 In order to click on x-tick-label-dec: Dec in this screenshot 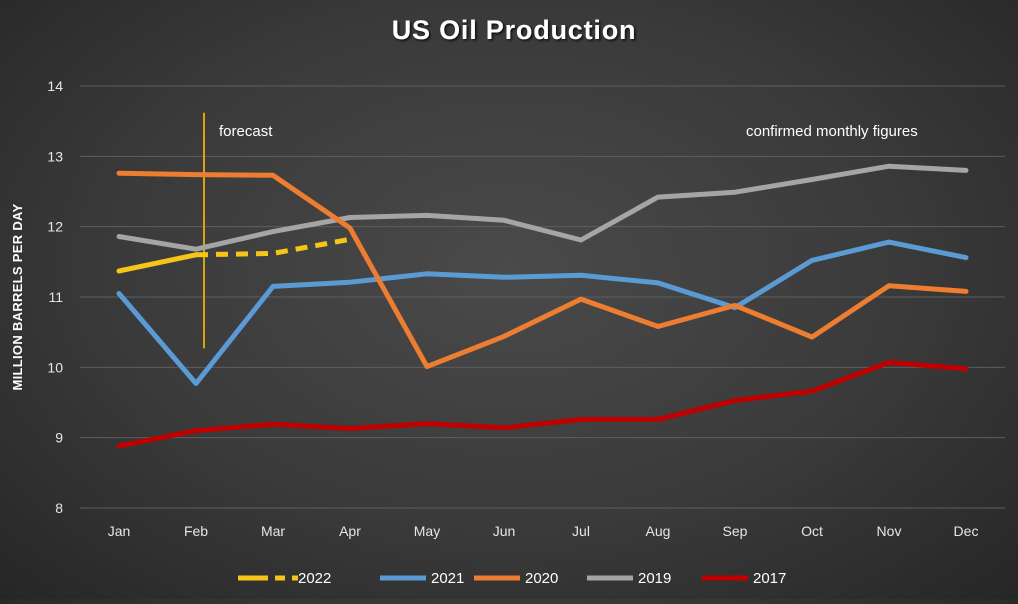, I will do `click(966, 531)`.